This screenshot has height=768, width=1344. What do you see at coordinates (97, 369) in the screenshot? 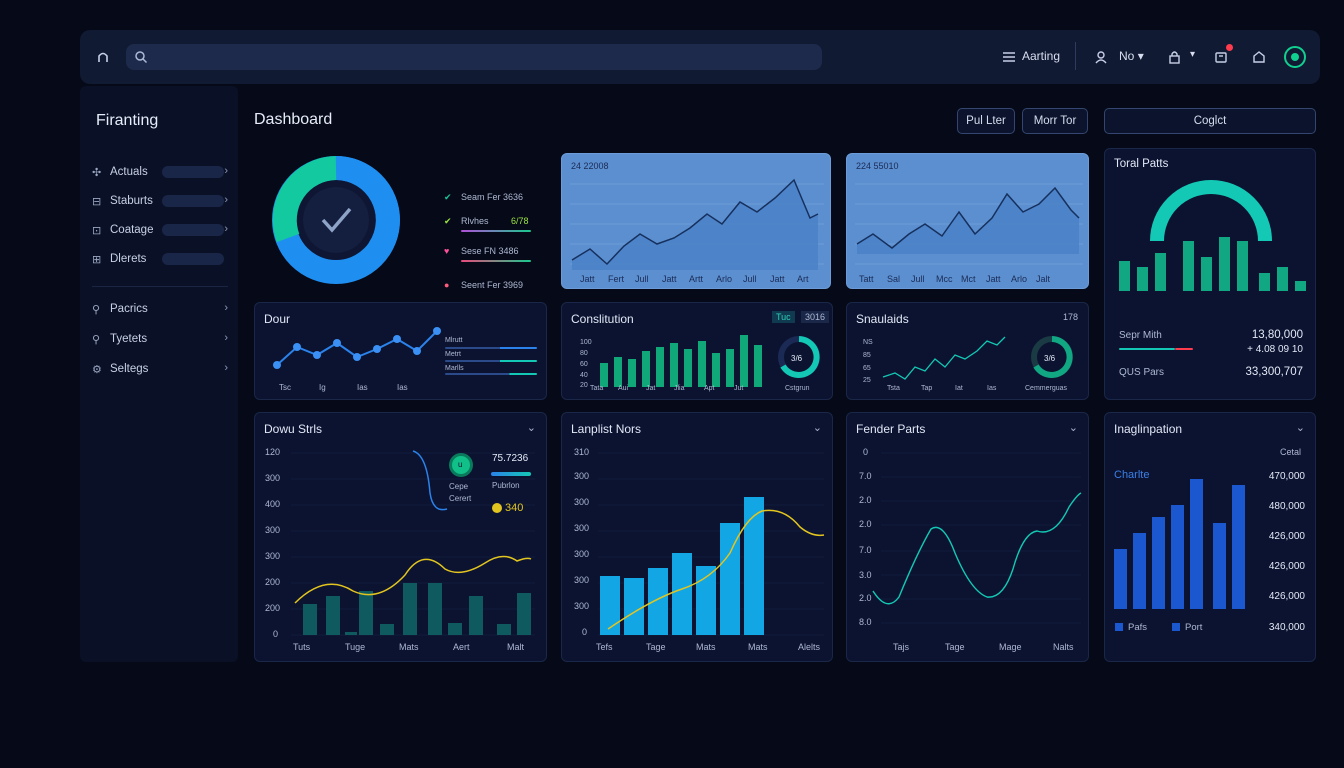
I see `settings-icon: ⚙` at bounding box center [97, 369].